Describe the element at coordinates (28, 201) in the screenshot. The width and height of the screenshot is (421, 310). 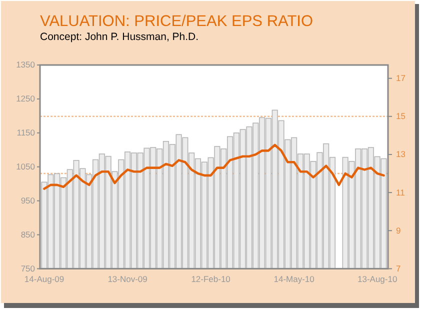
I see `y-tick-label: 950` at that location.